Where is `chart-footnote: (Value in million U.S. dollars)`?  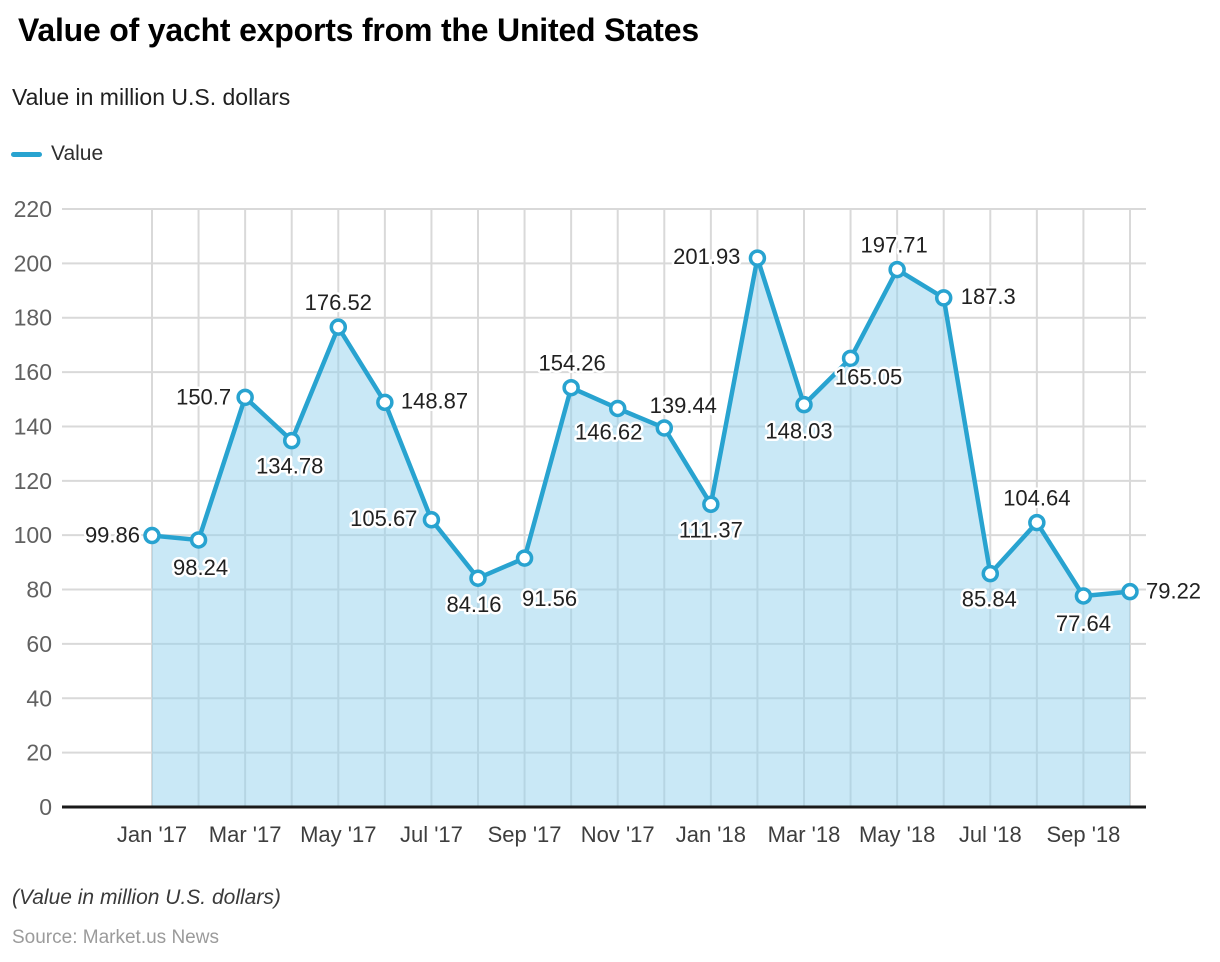 chart-footnote: (Value in million U.S. dollars) is located at coordinates (146, 897).